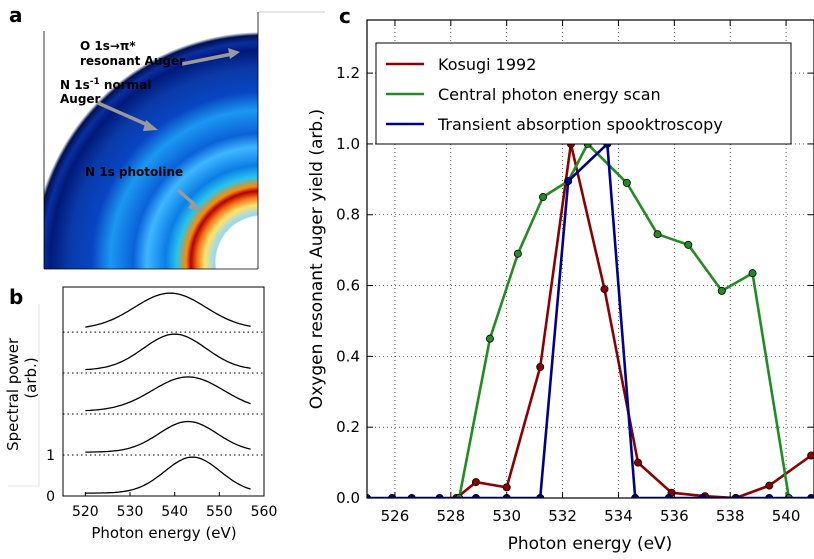 The width and height of the screenshot is (814, 559). I want to click on panel-b-xticks: 520 530 540 550 560, so click(174, 506).